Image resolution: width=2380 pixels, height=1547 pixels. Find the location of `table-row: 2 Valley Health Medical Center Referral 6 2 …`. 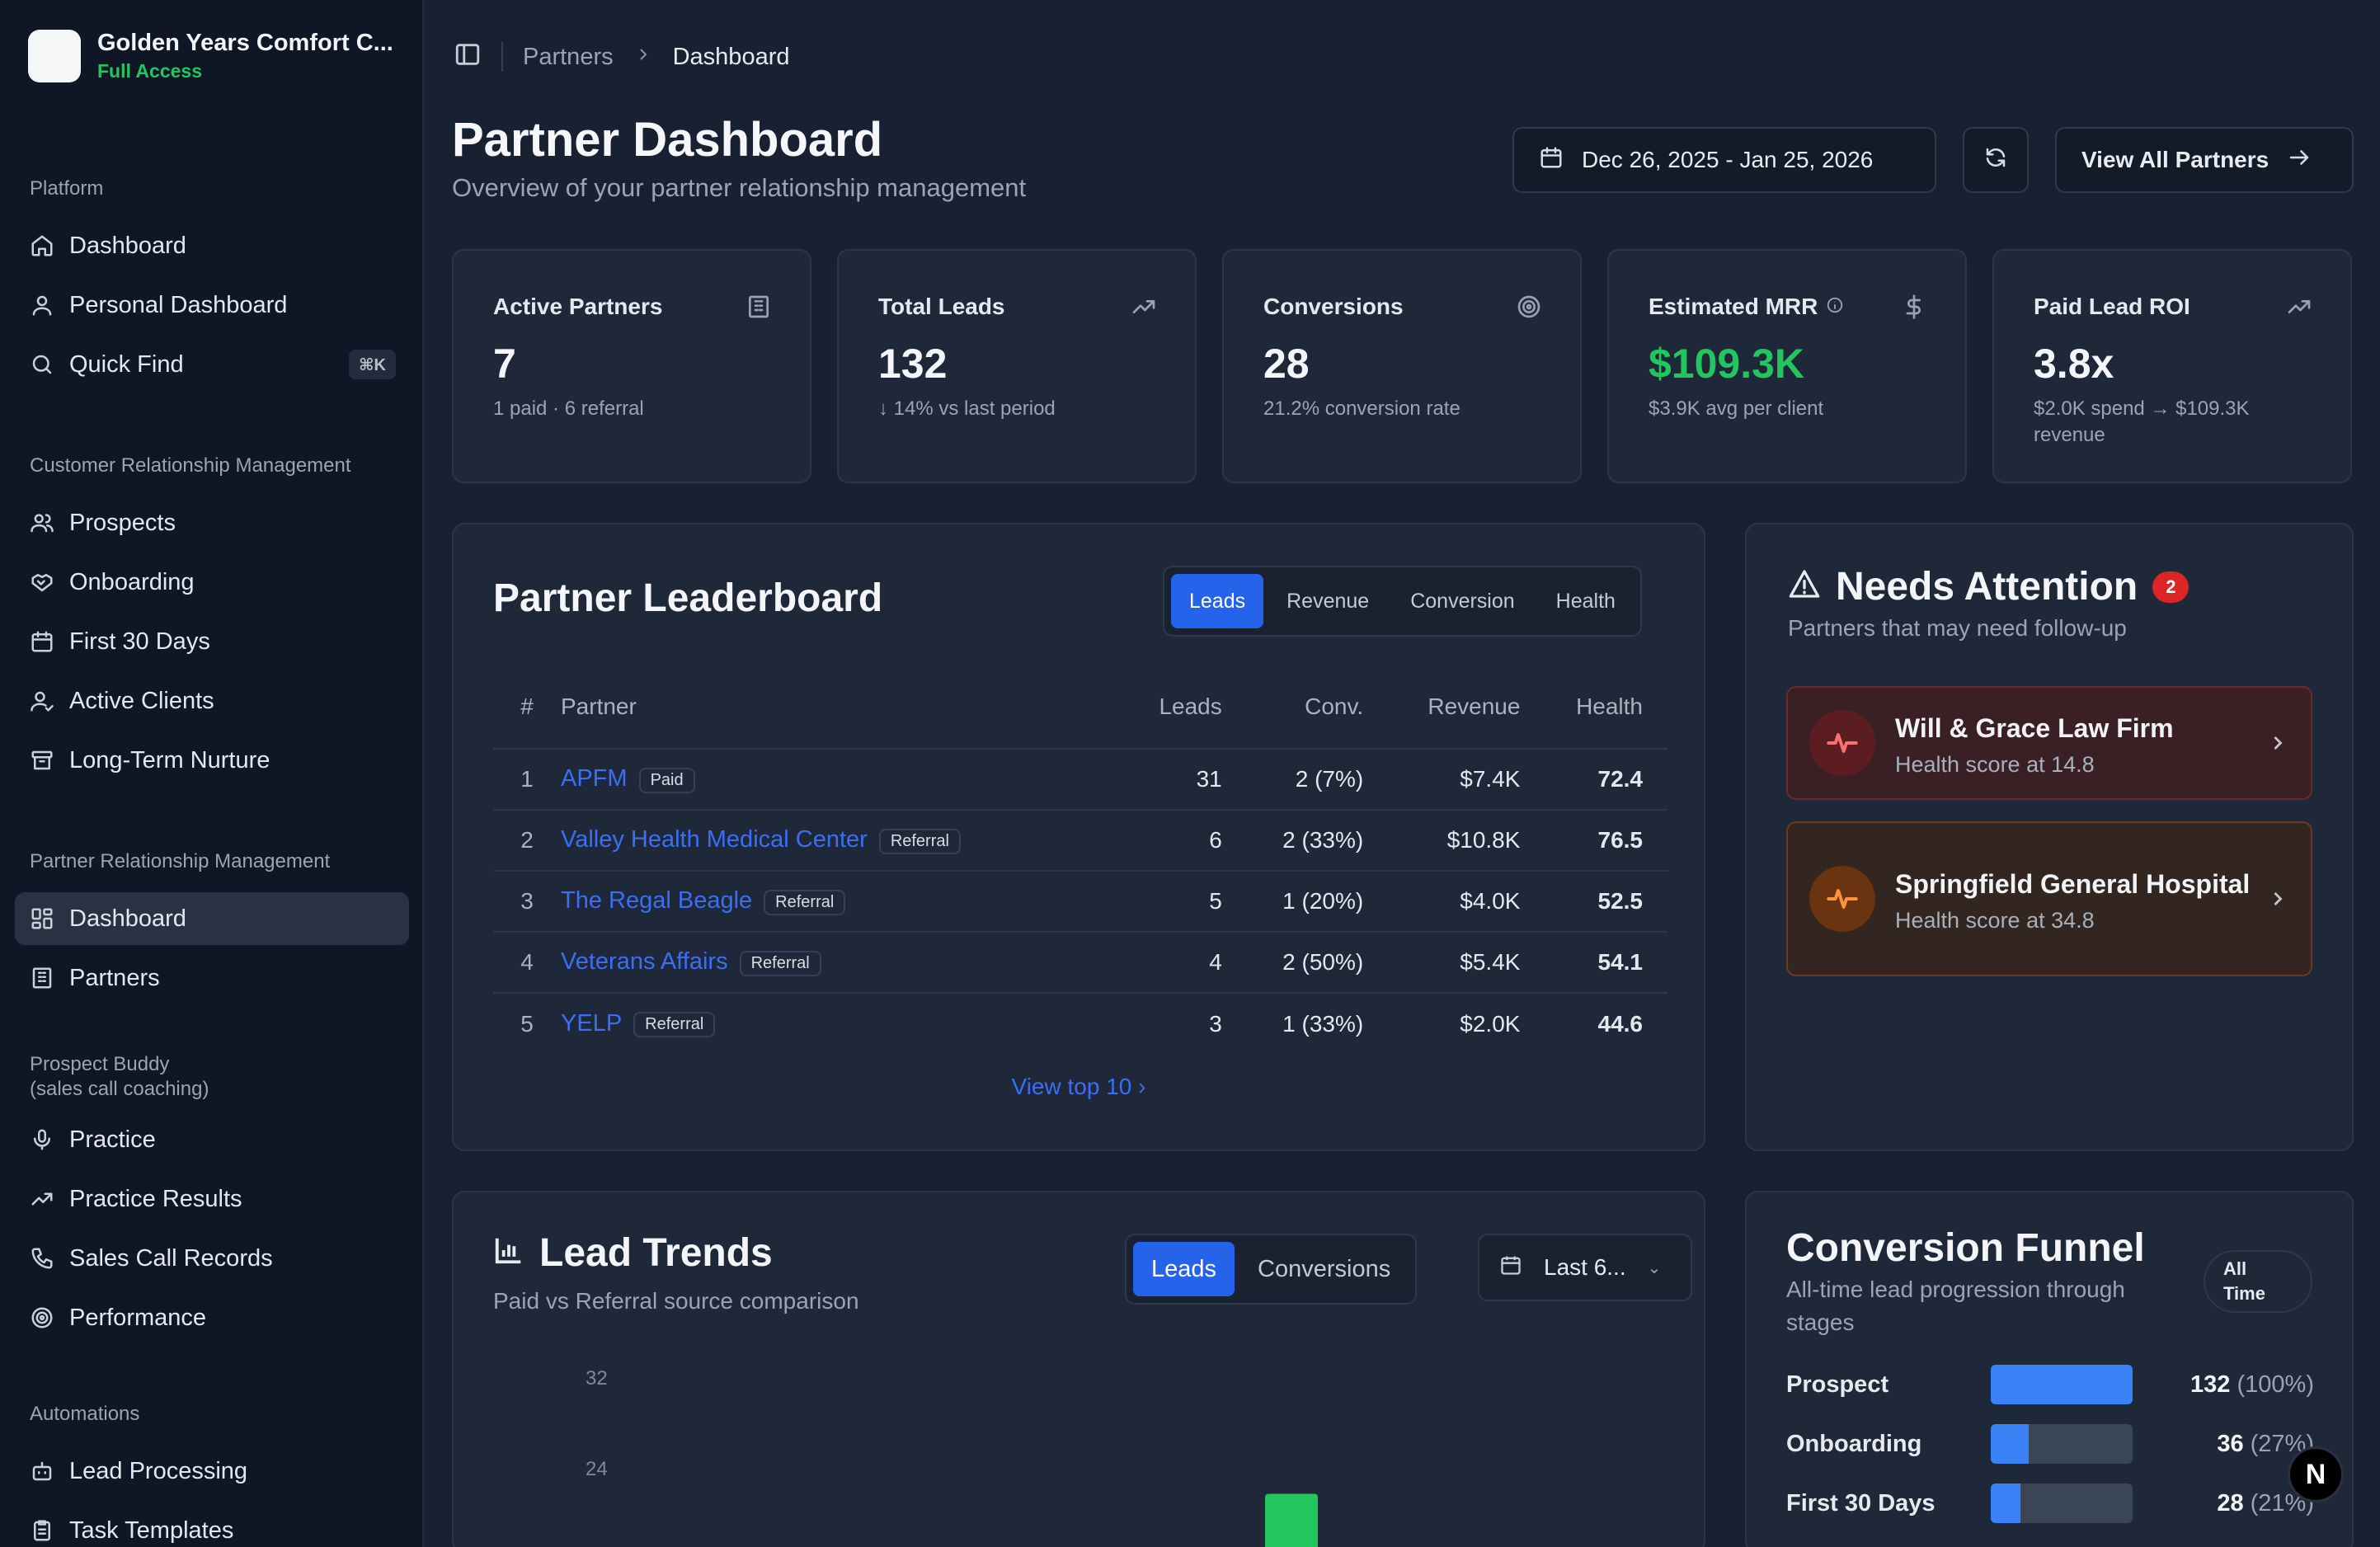

table-row: 2 Valley Health Medical Center Referral 6 2 … is located at coordinates (1080, 840).